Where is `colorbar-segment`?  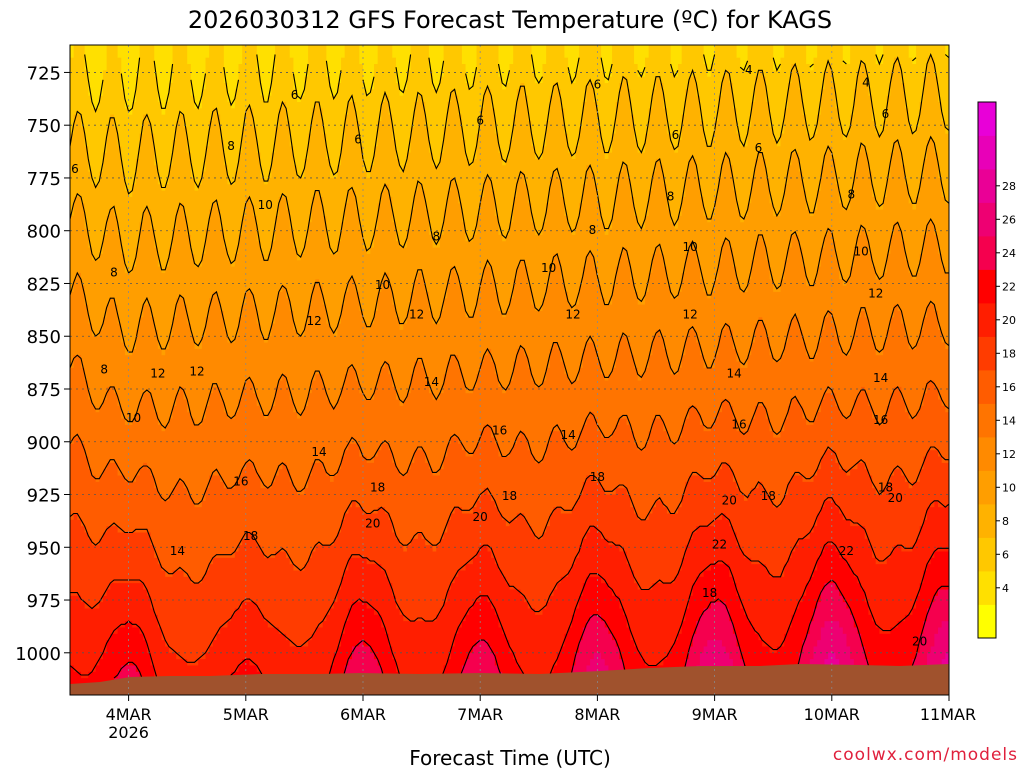
colorbar-segment is located at coordinates (987, 253).